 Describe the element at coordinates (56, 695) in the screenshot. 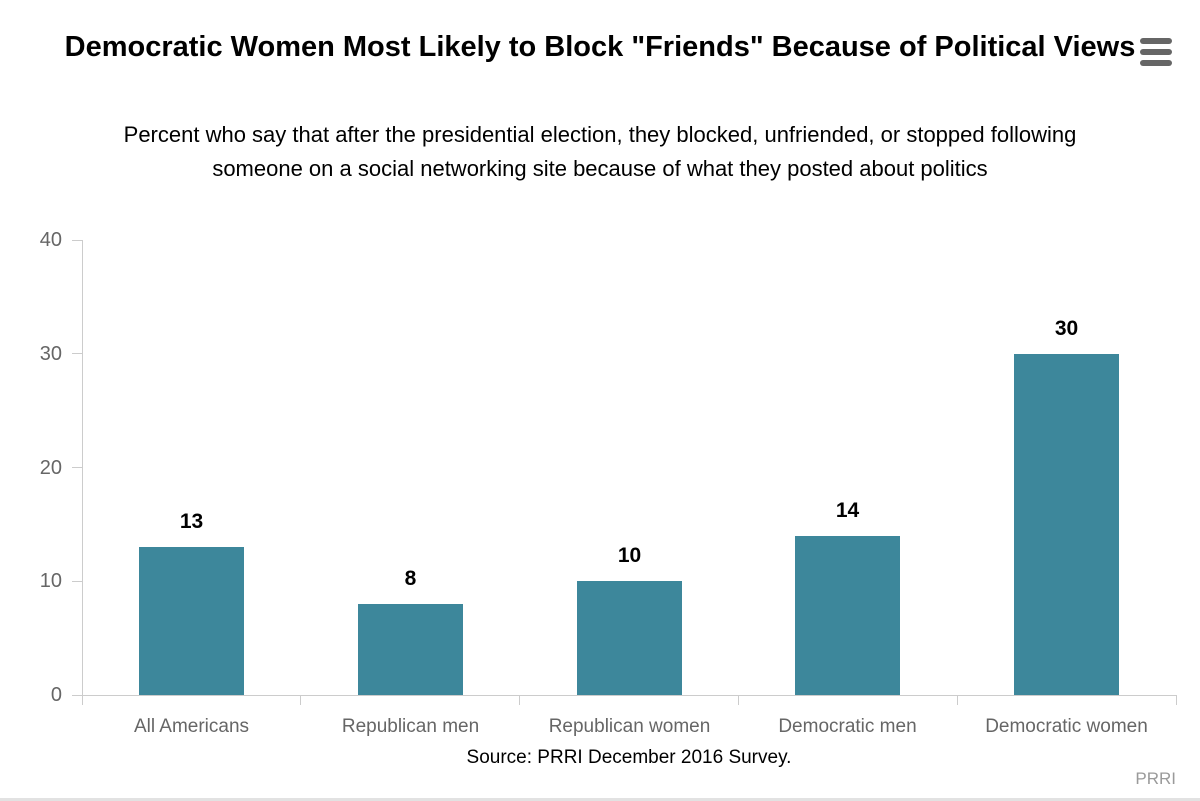

I see `y-axis-label: 0` at that location.